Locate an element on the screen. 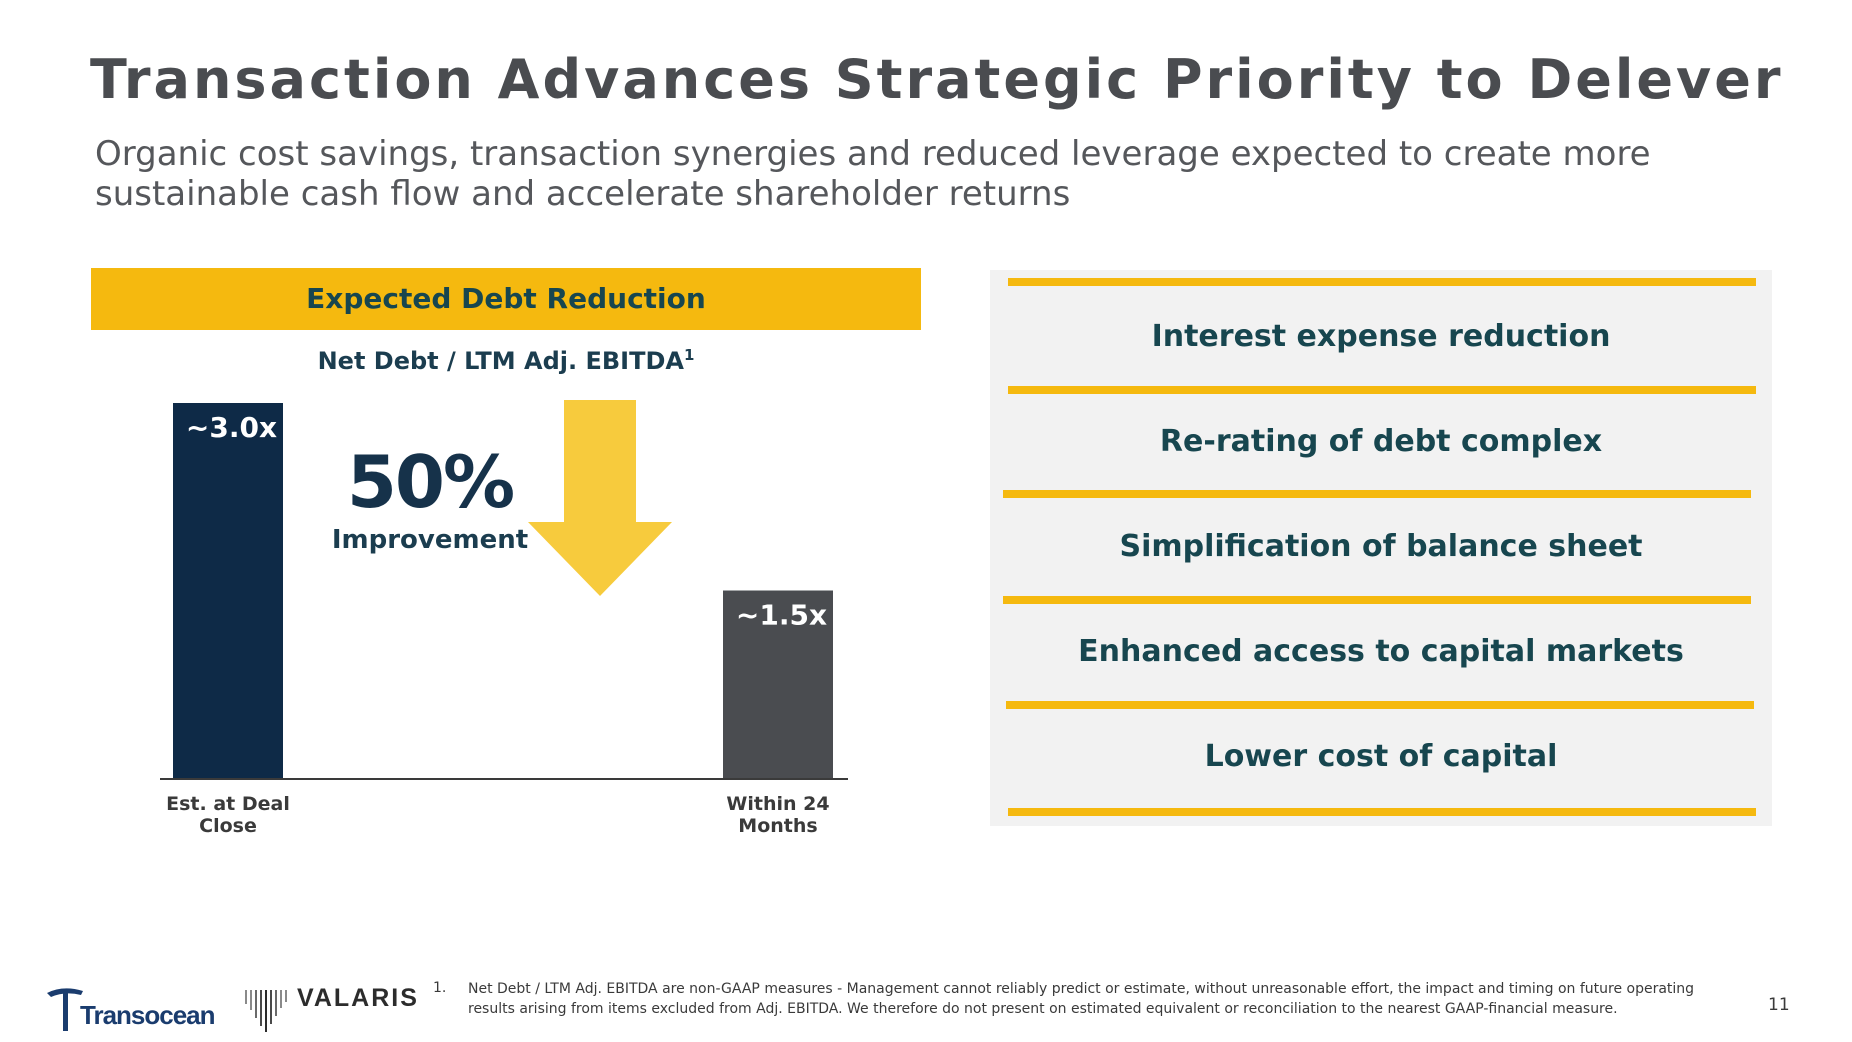 Image resolution: width=1852 pixels, height=1042 pixels. improvement-value: 50% is located at coordinates (430, 482).